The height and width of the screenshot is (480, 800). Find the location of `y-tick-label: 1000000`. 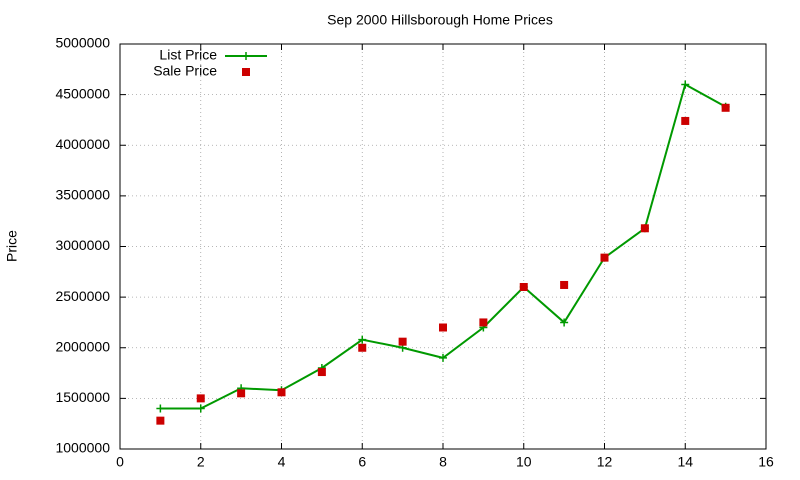

y-tick-label: 1000000 is located at coordinates (82, 448).